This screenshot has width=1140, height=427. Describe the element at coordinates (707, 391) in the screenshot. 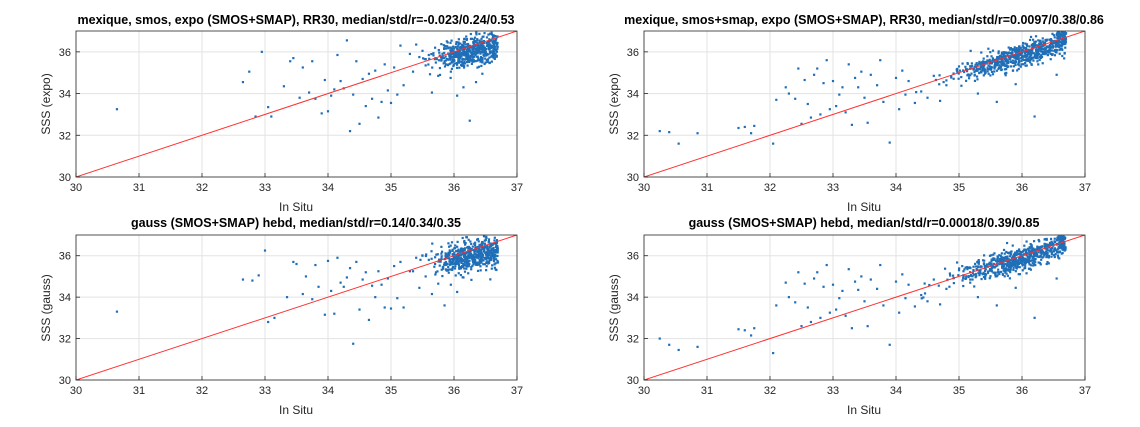

I see `x-tick-label: 31` at that location.